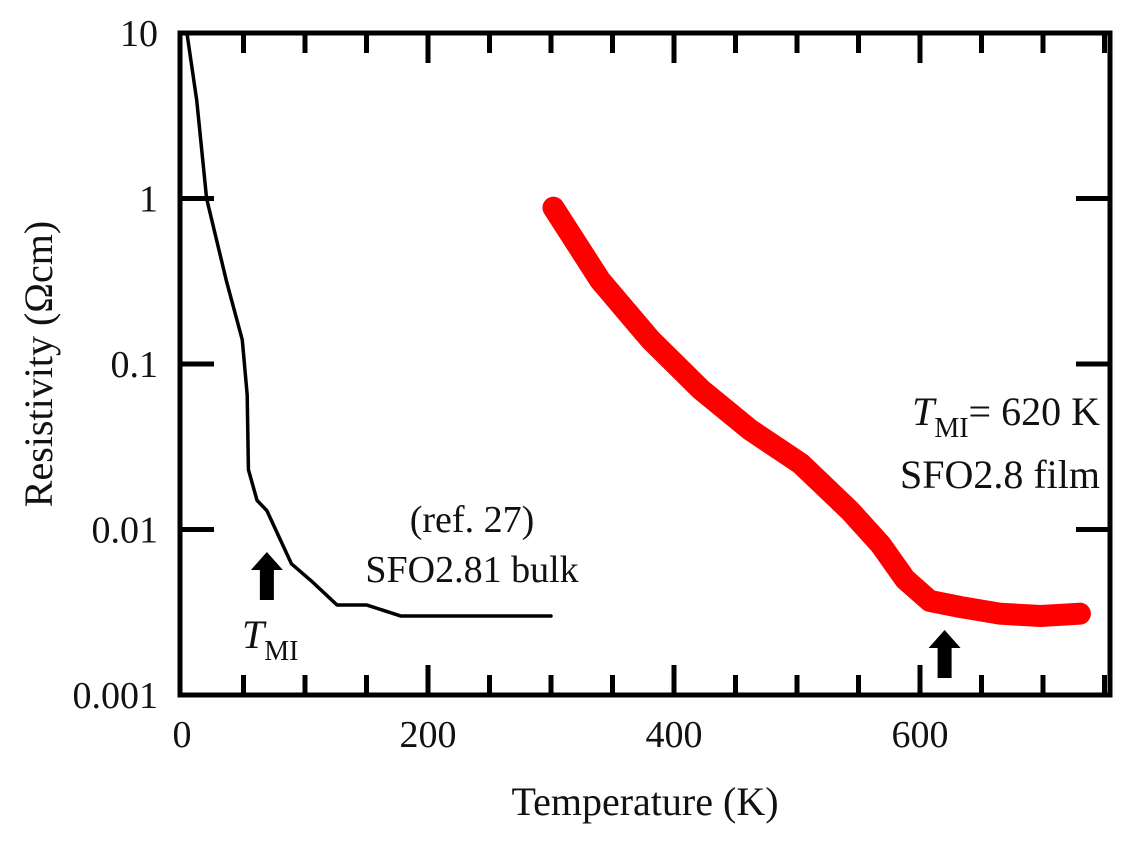  Describe the element at coordinates (116, 696) in the screenshot. I see `y-tick-label: 0.001` at that location.